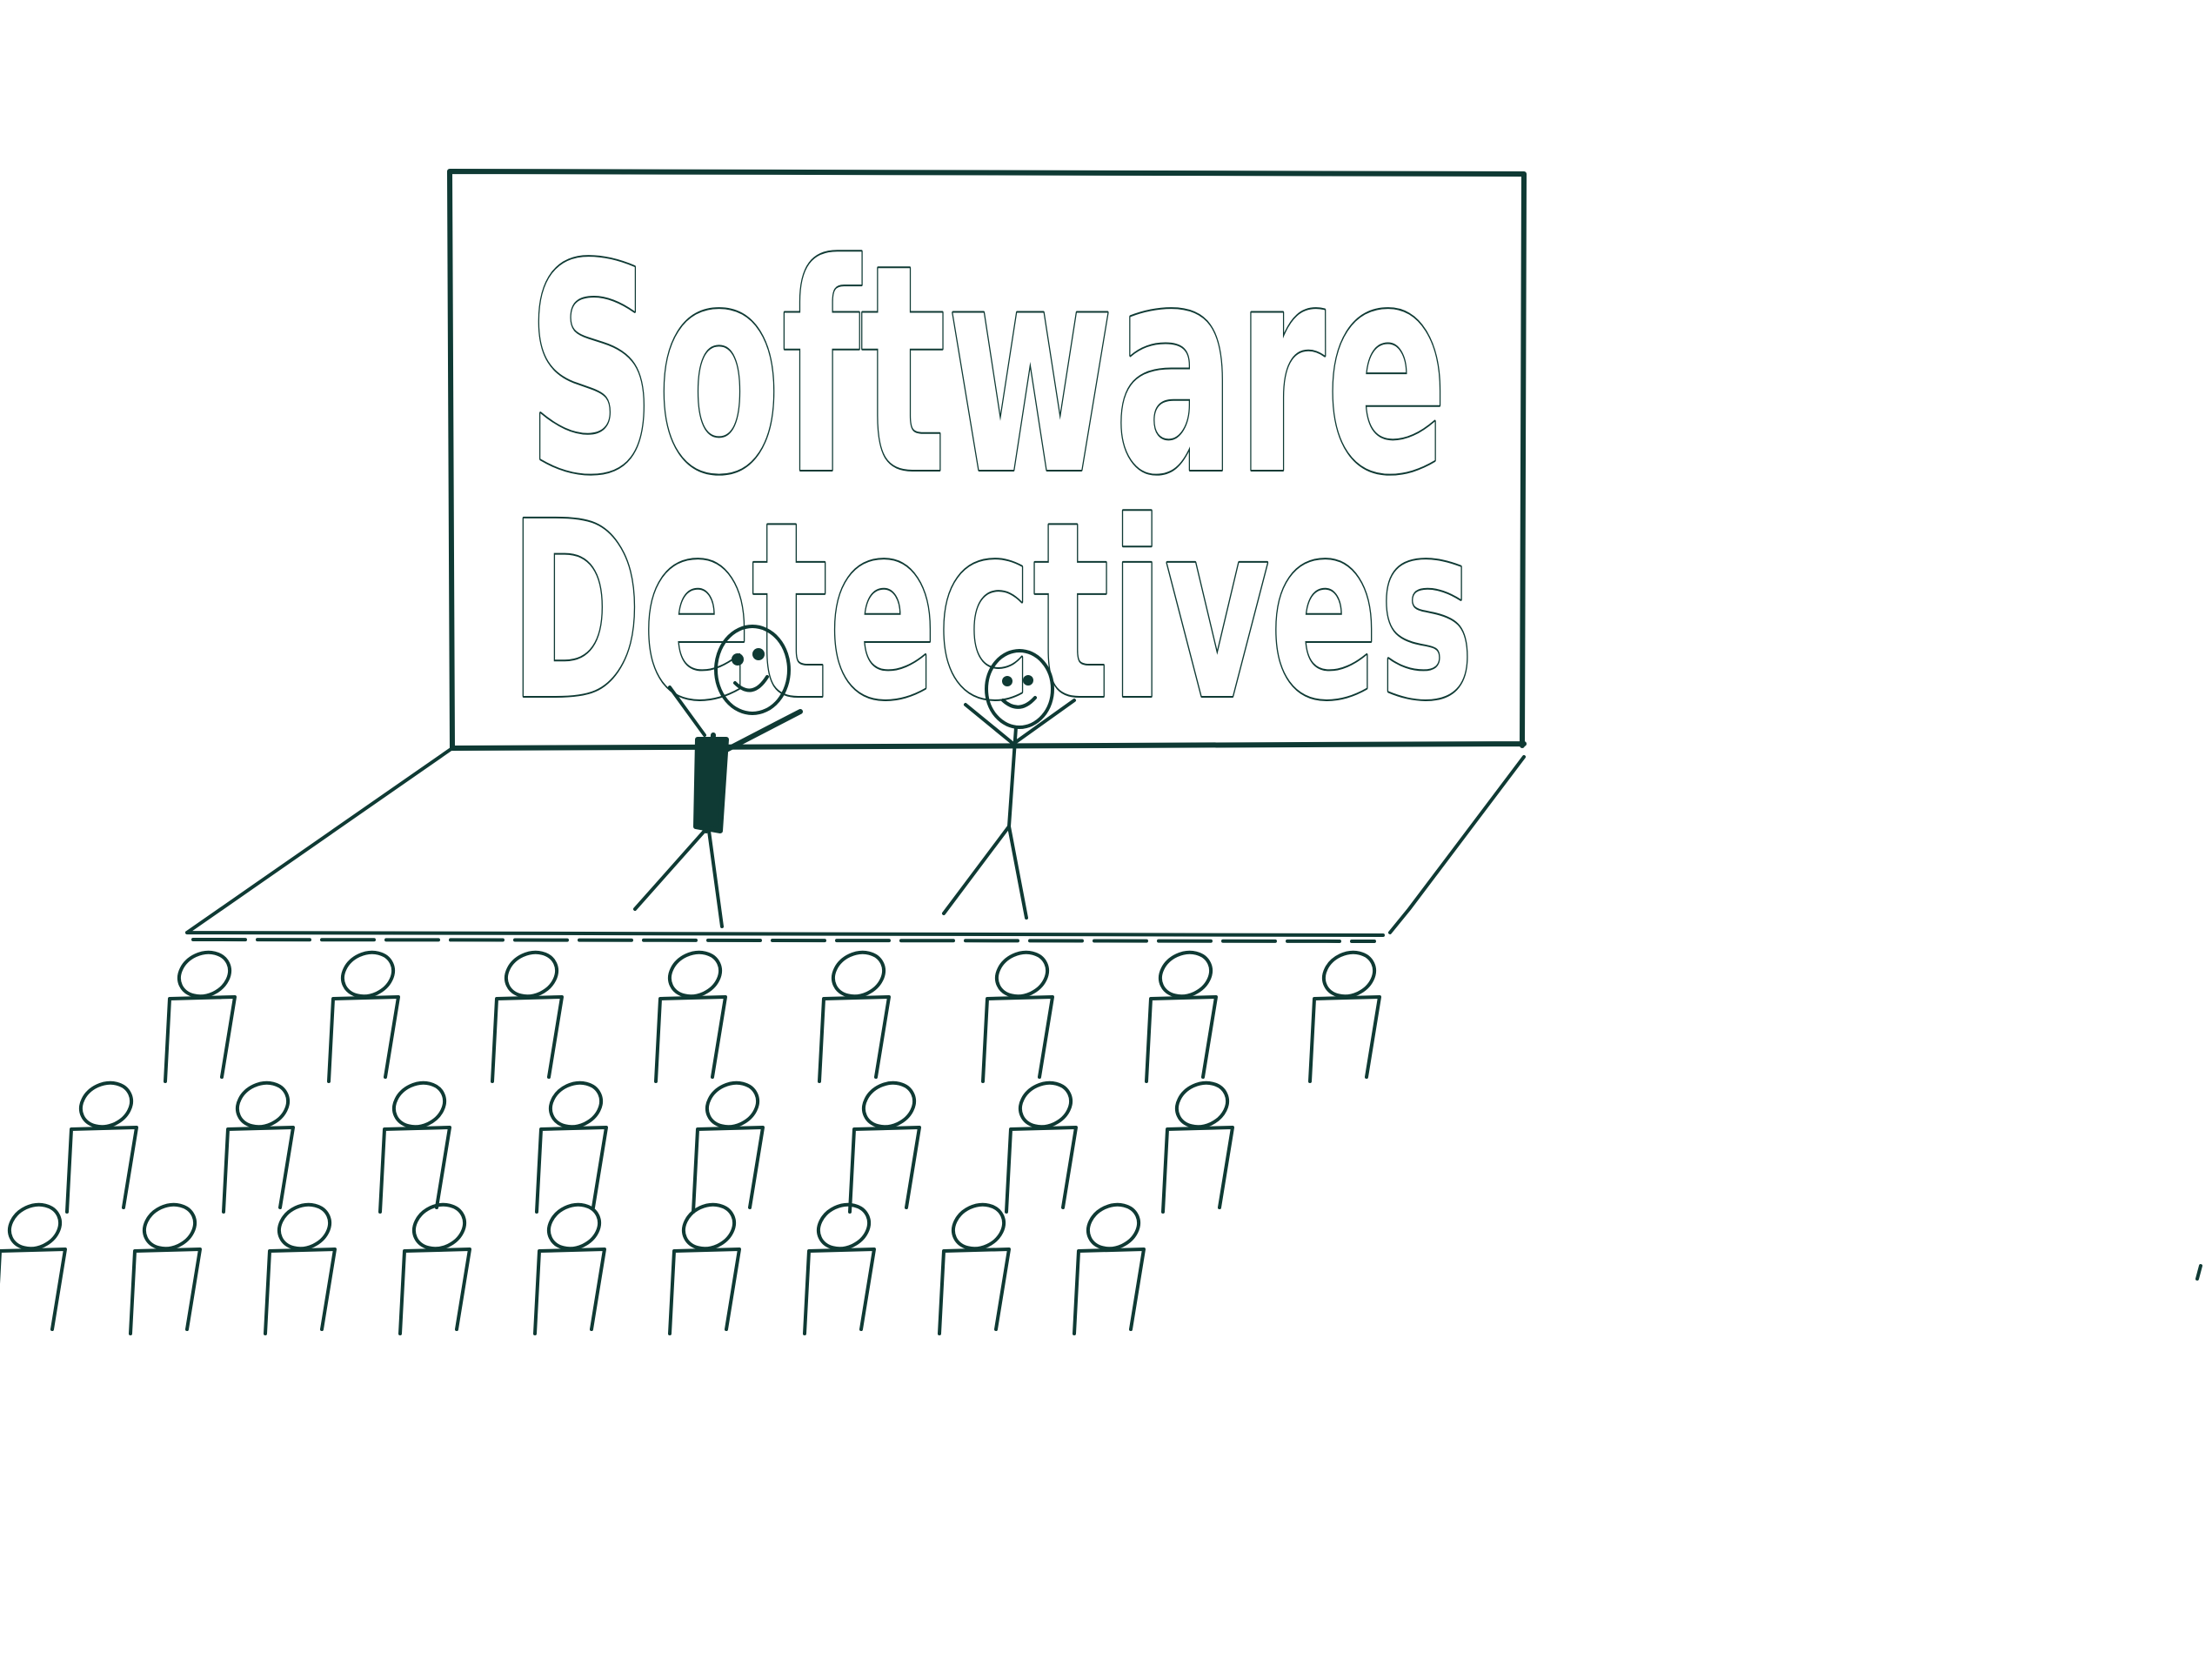  I want to click on audience, so click(690, 1142).